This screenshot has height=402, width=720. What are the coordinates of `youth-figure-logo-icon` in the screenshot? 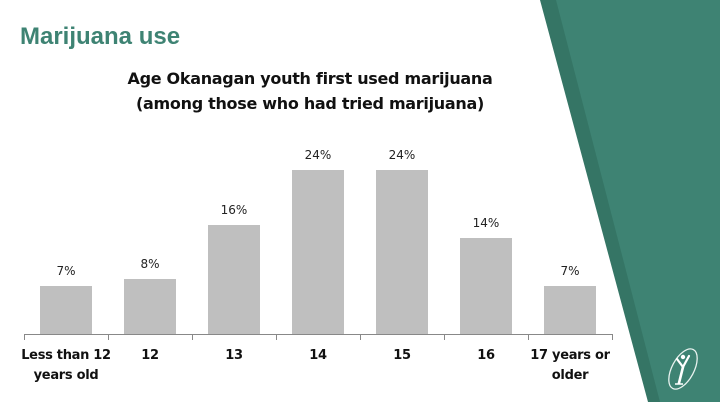 It's located at (683, 369).